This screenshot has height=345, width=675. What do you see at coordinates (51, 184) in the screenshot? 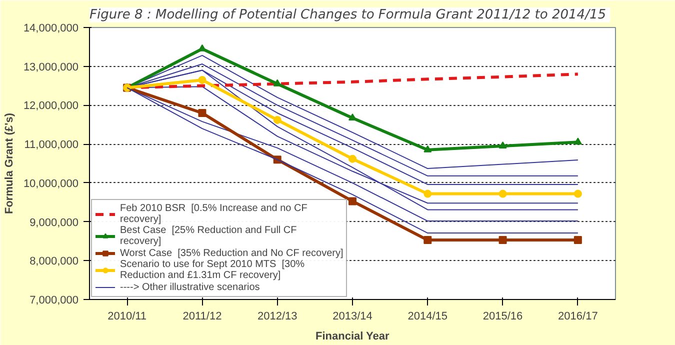
I see `y-tick-label: 10,000,000` at bounding box center [51, 184].